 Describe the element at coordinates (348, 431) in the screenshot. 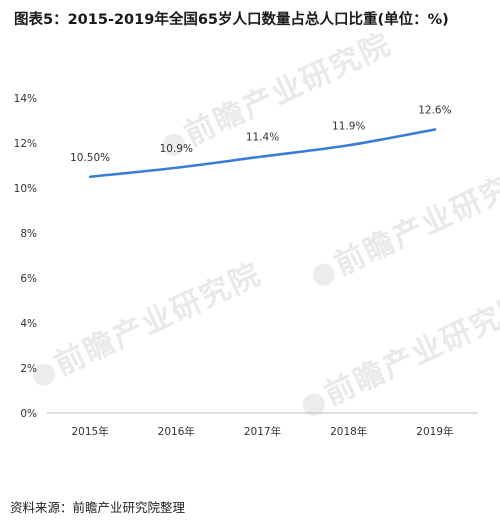

I see `x-tick-label: 2018年` at that location.